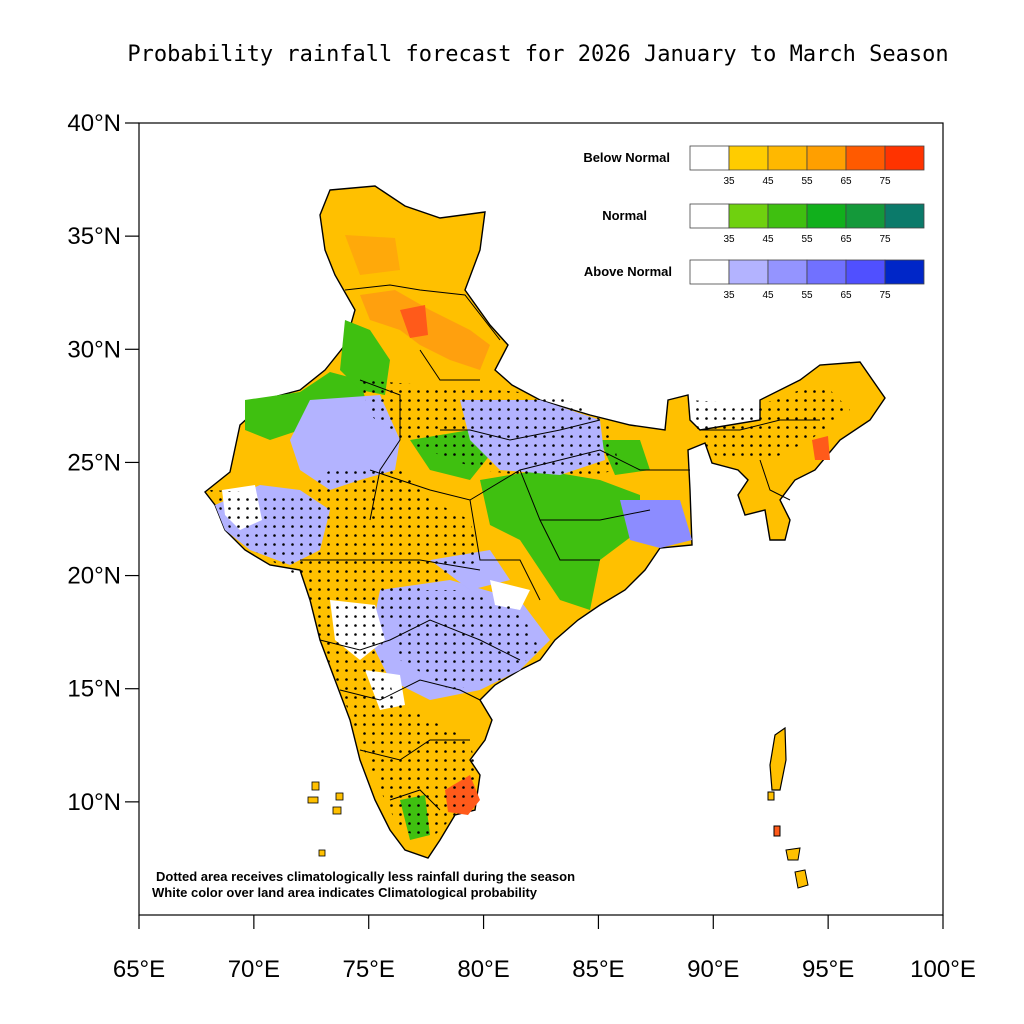 Image resolution: width=1024 pixels, height=1024 pixels. Describe the element at coordinates (626, 157) in the screenshot. I see `legend-category-title: Below Normal` at that location.